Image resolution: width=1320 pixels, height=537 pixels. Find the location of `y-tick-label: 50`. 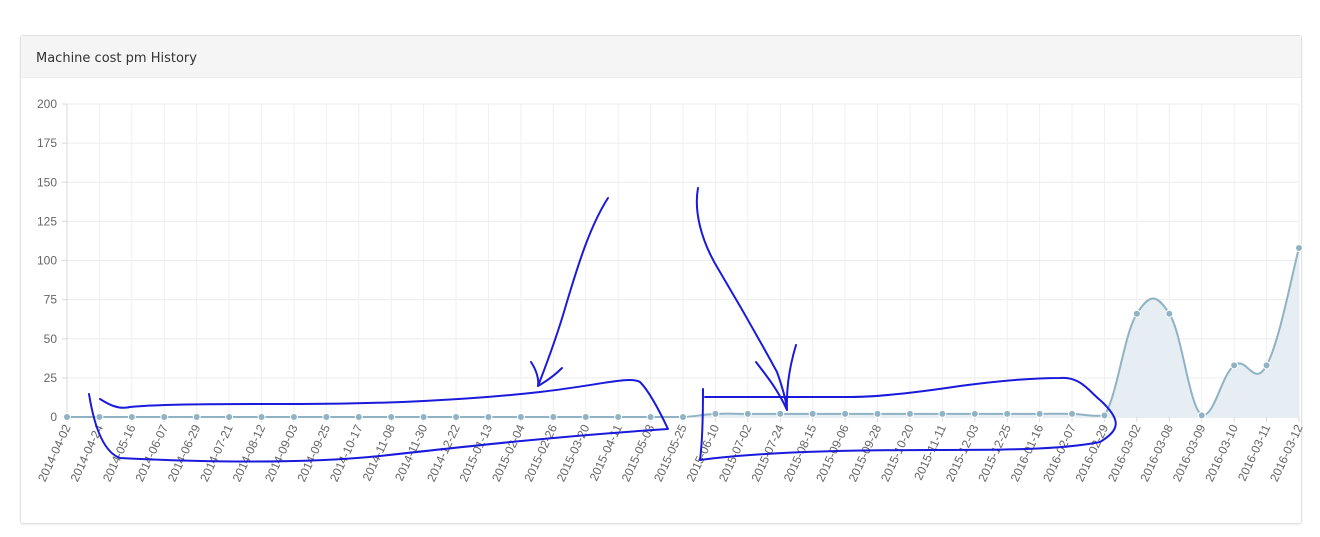

y-tick-label: 50 is located at coordinates (51, 339).